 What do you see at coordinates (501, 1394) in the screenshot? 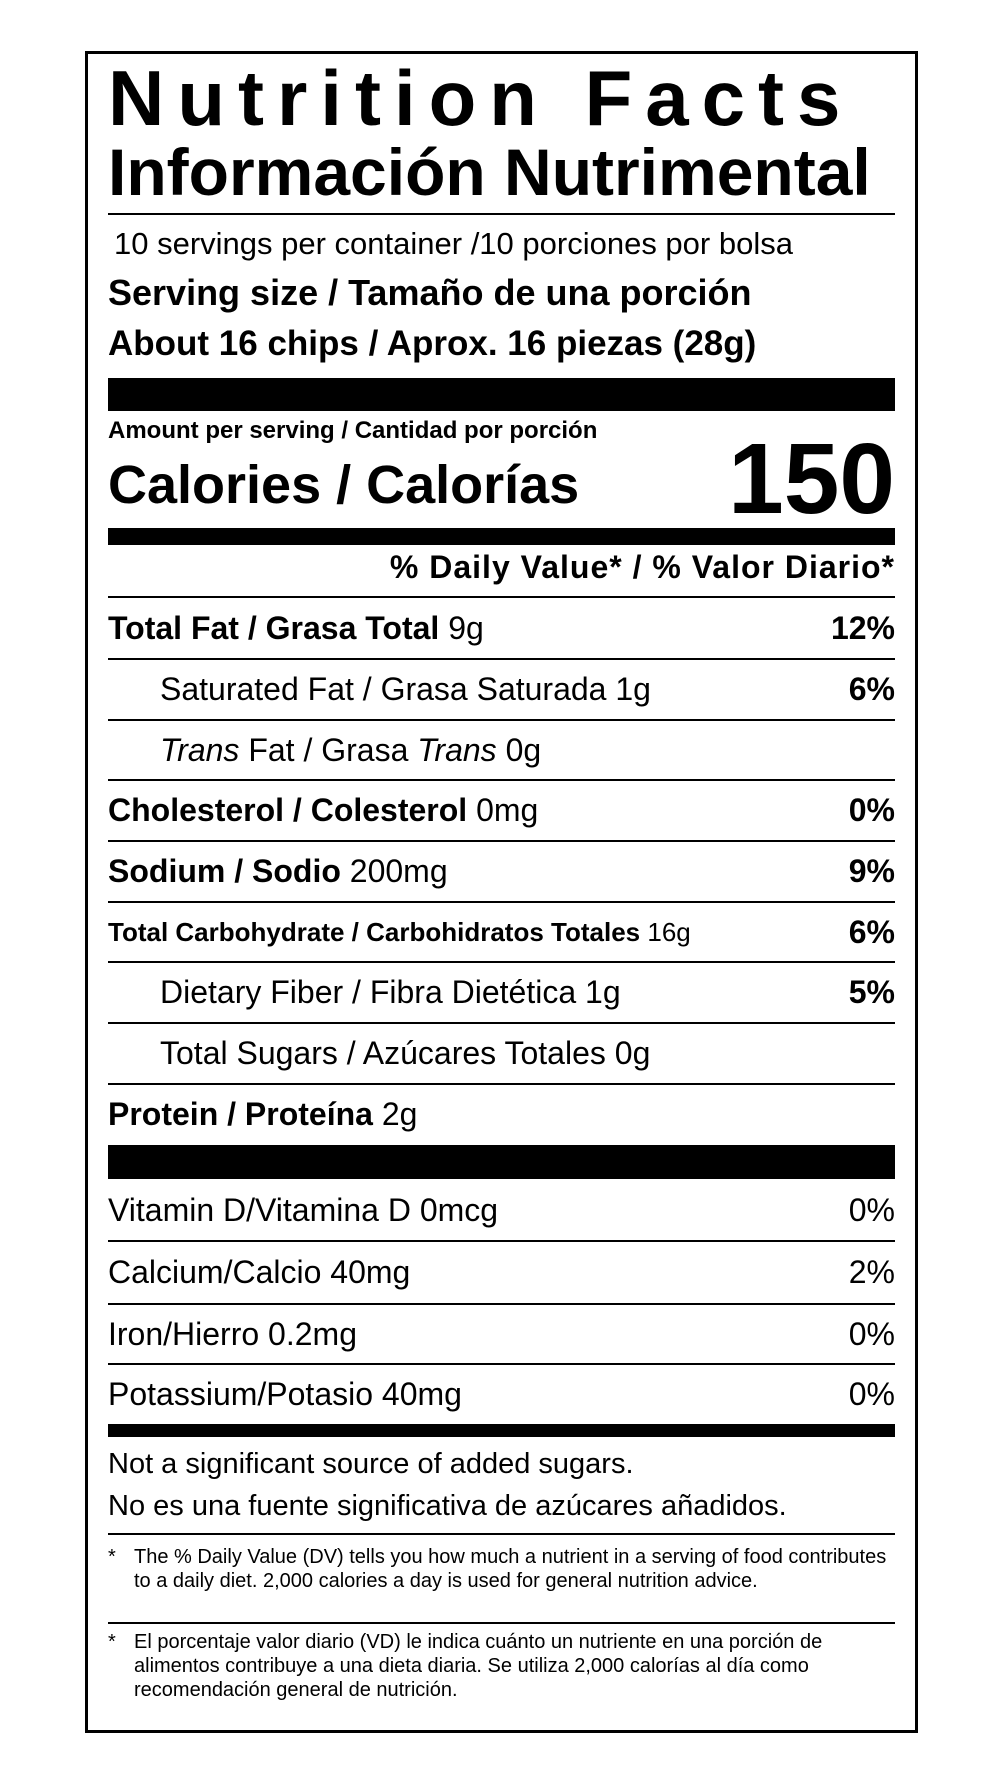
I see `vitamin-row-potassium: Potassium/Potasio 40mg 0%` at bounding box center [501, 1394].